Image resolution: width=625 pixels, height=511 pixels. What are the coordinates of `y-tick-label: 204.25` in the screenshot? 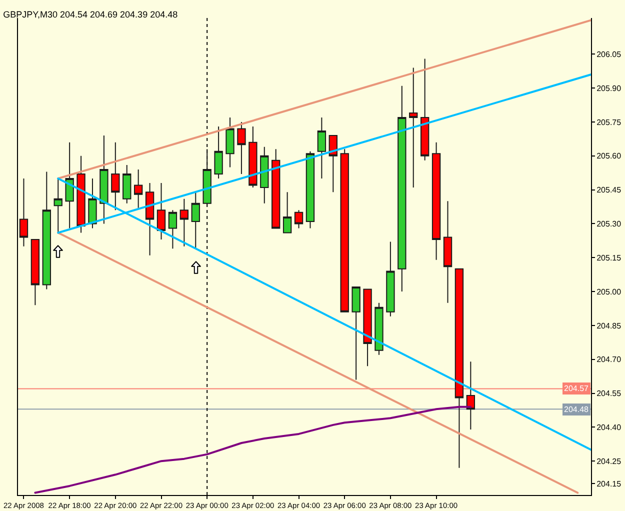 It's located at (609, 461).